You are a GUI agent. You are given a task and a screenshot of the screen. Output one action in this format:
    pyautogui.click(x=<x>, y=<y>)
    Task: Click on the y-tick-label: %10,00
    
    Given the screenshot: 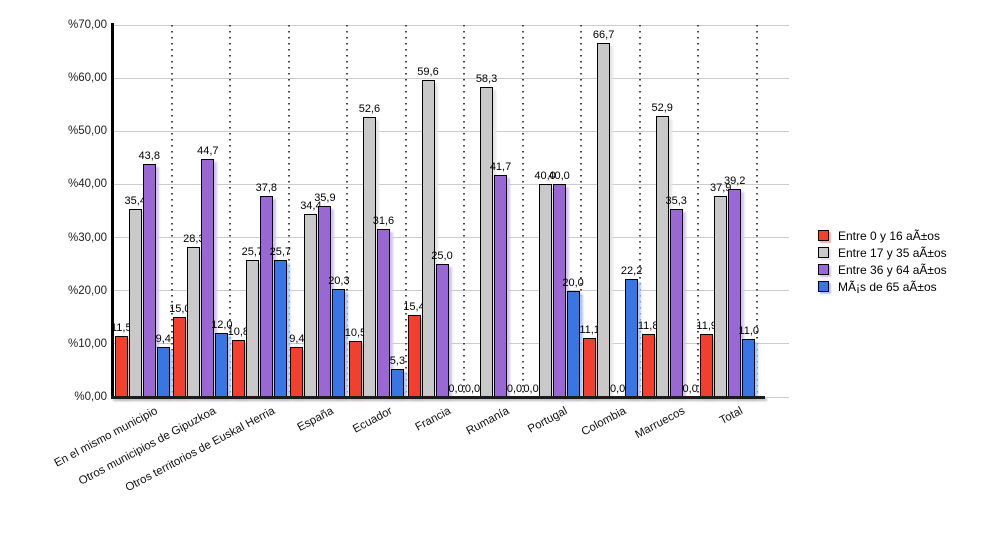 What is the action you would take?
    pyautogui.click(x=87, y=343)
    